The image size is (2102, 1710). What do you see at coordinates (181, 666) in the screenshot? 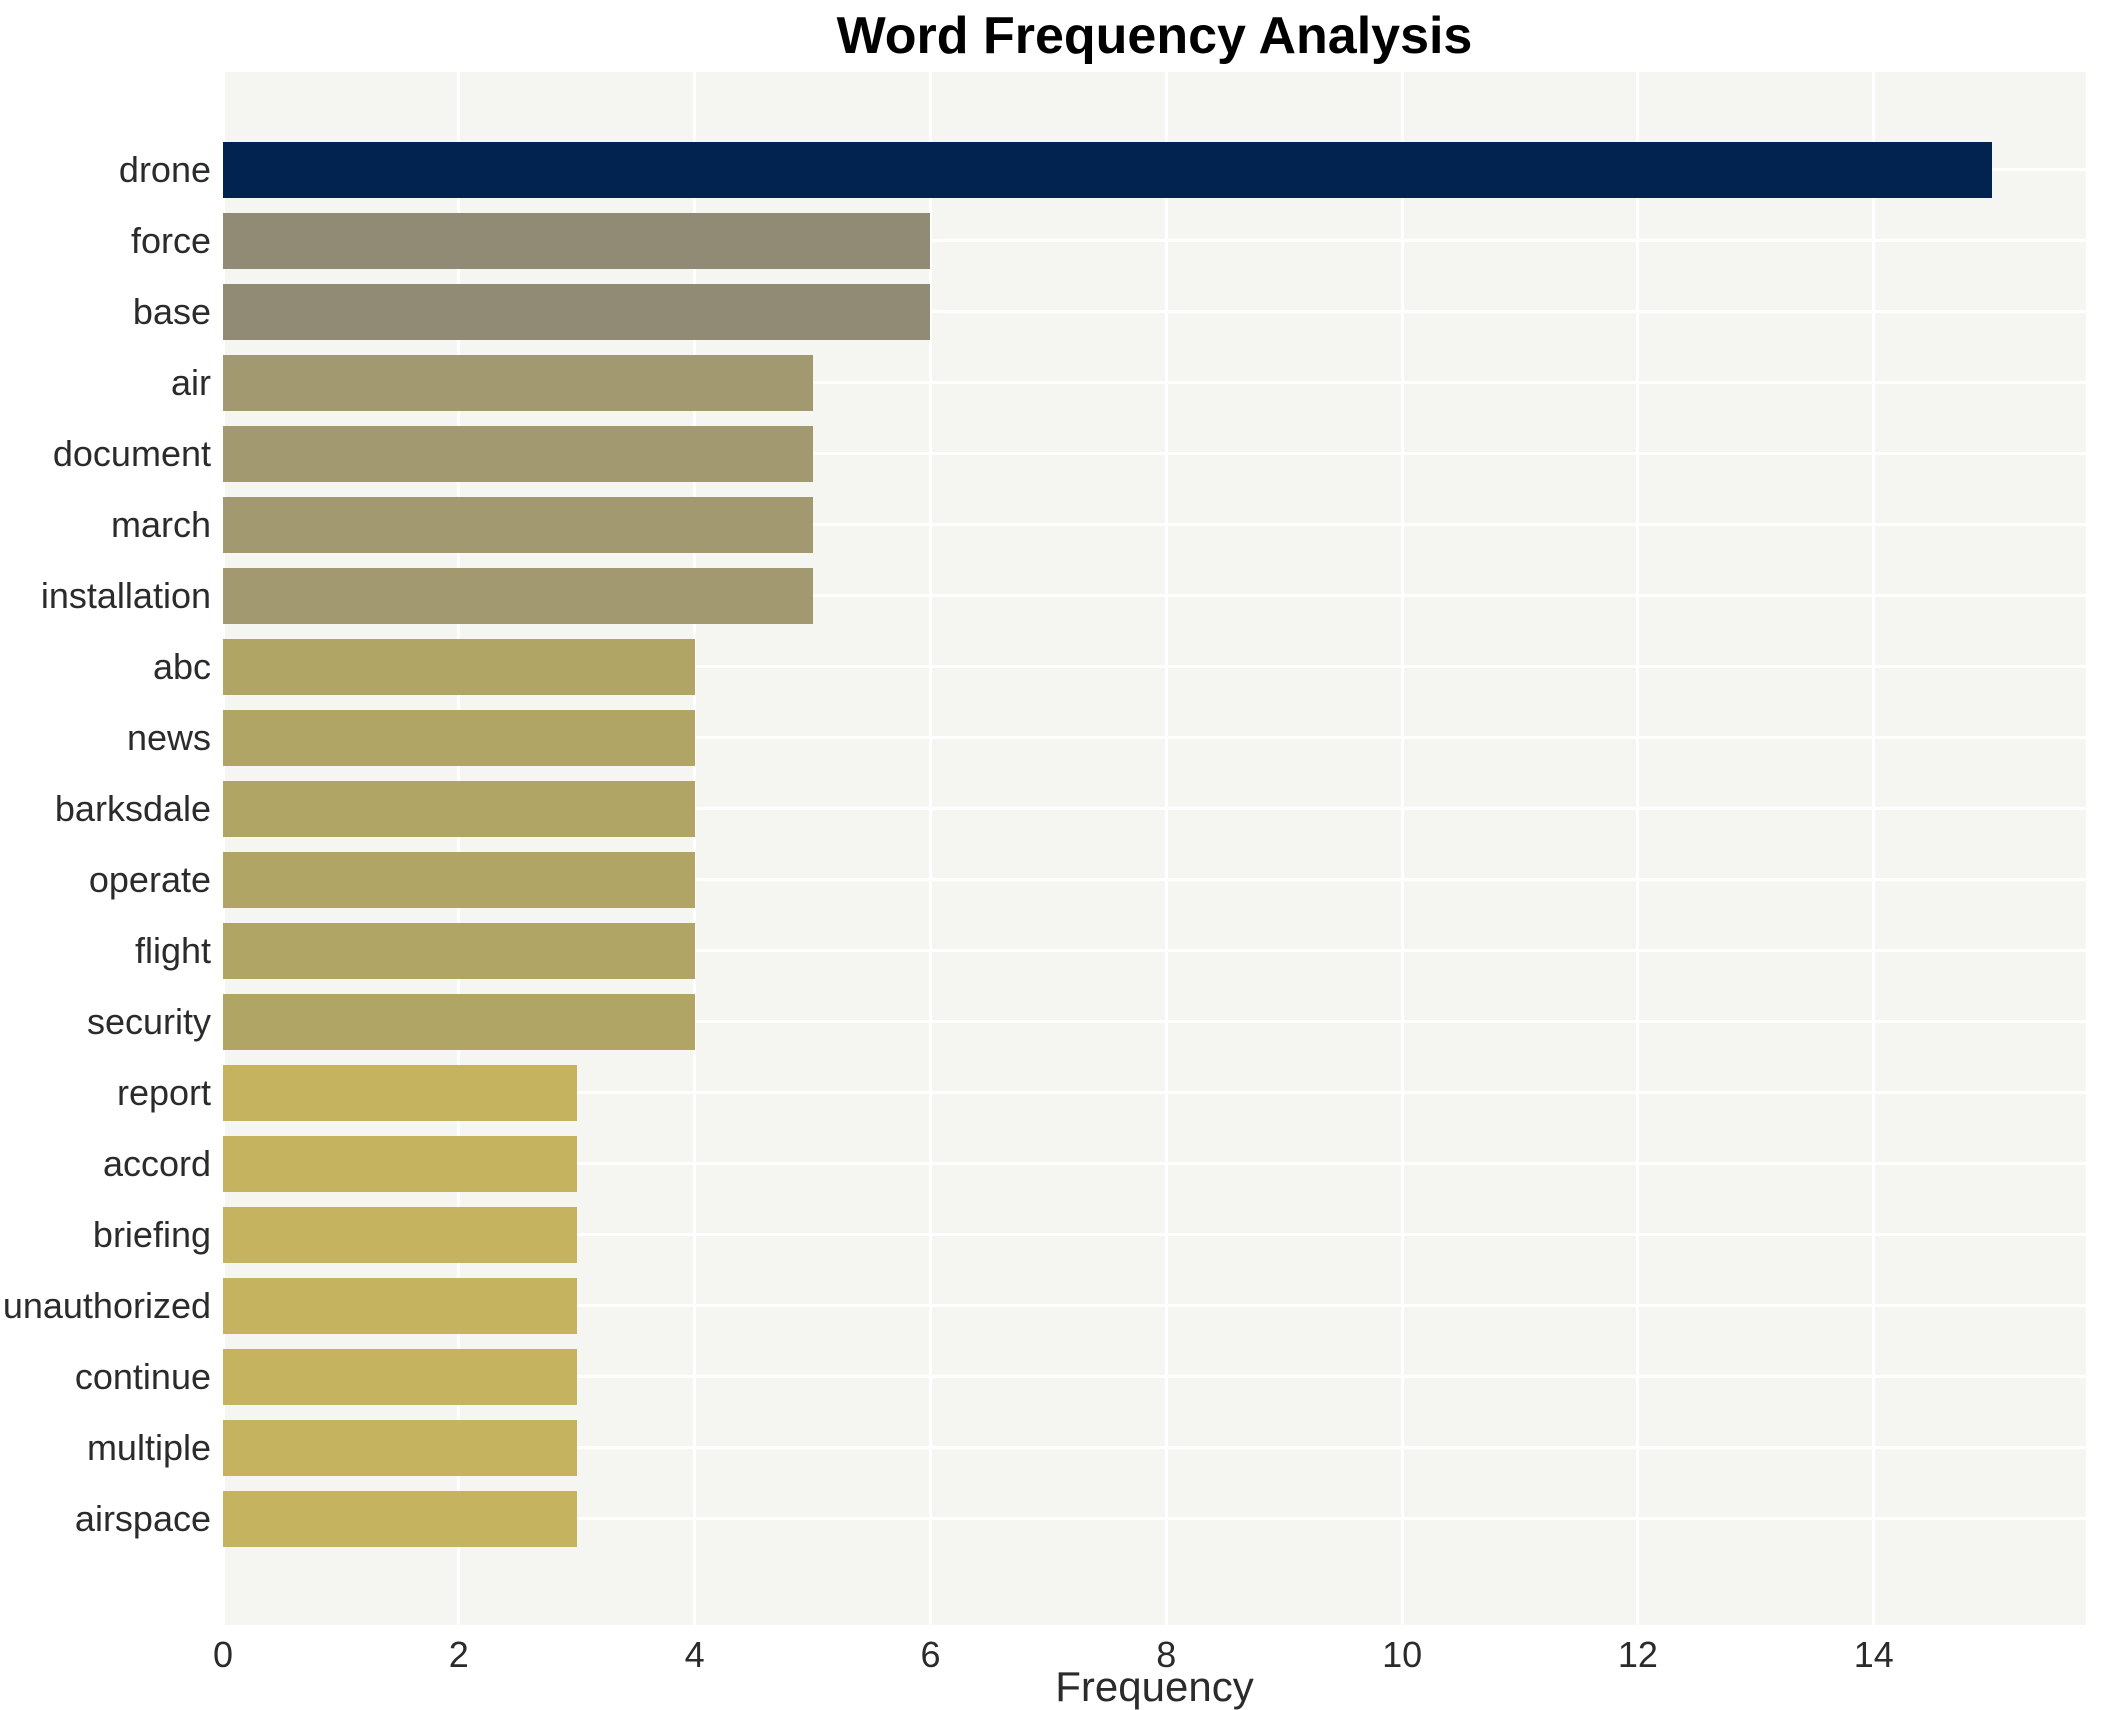
I see `category-label-abc: abc` at bounding box center [181, 666].